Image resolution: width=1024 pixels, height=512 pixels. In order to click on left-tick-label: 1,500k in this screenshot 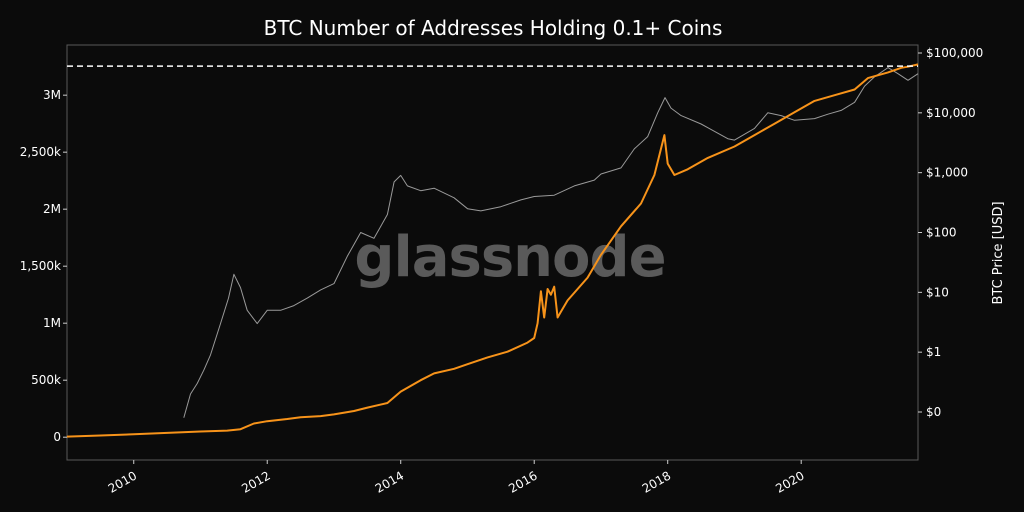, I will do `click(40, 266)`.